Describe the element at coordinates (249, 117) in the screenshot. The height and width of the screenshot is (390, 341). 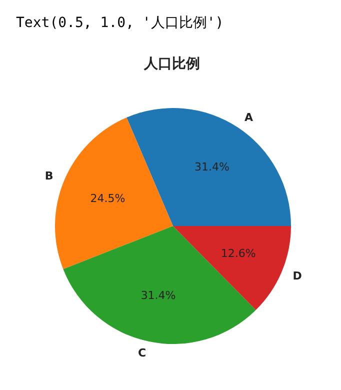
I see `slice-label: A` at that location.